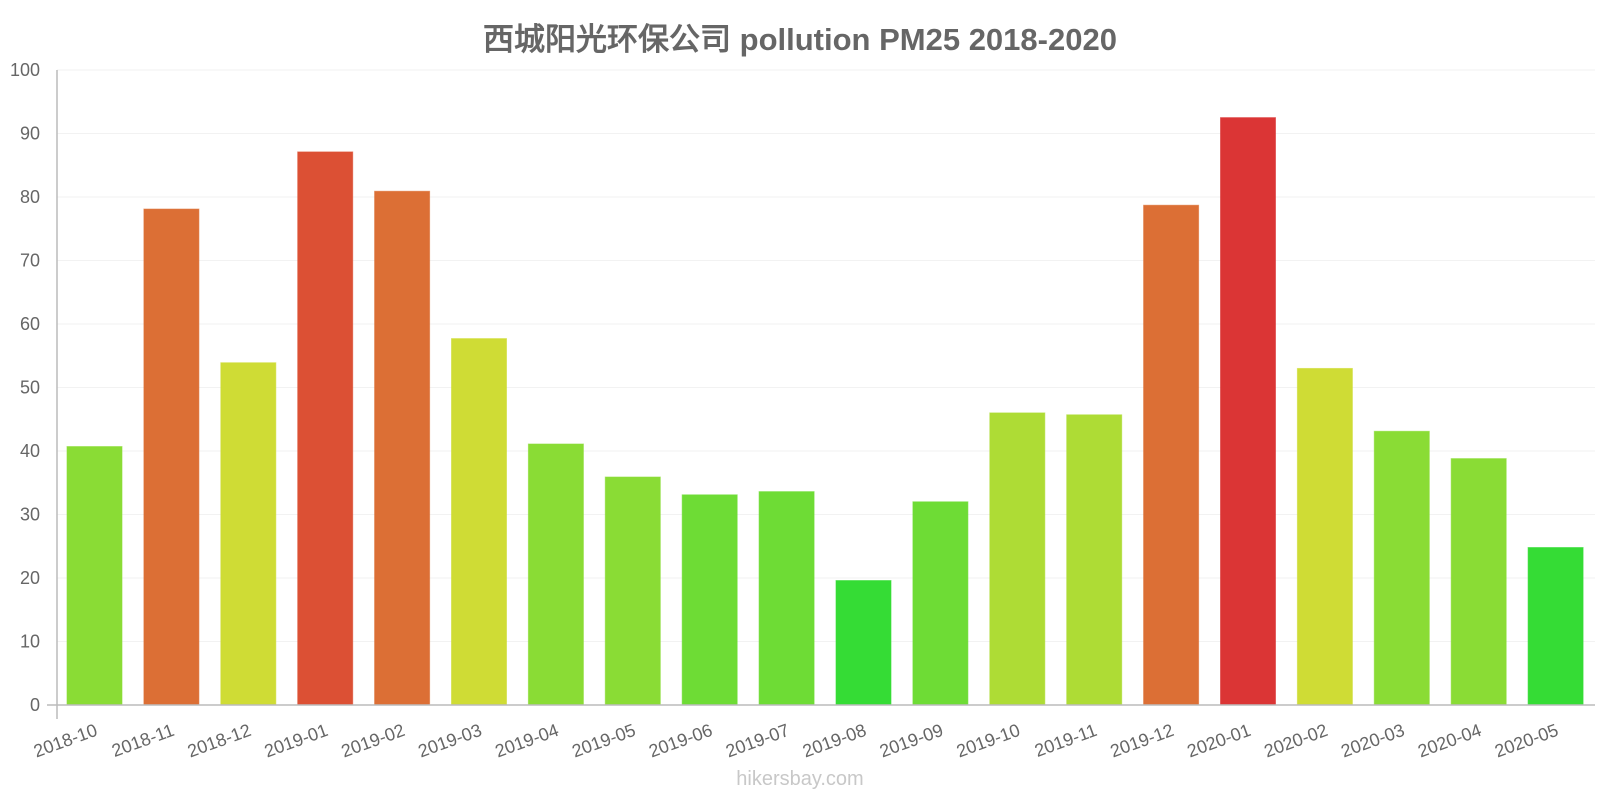 The image size is (1600, 800). Describe the element at coordinates (834, 740) in the screenshot. I see `x-tick-label: 2019-08` at that location.